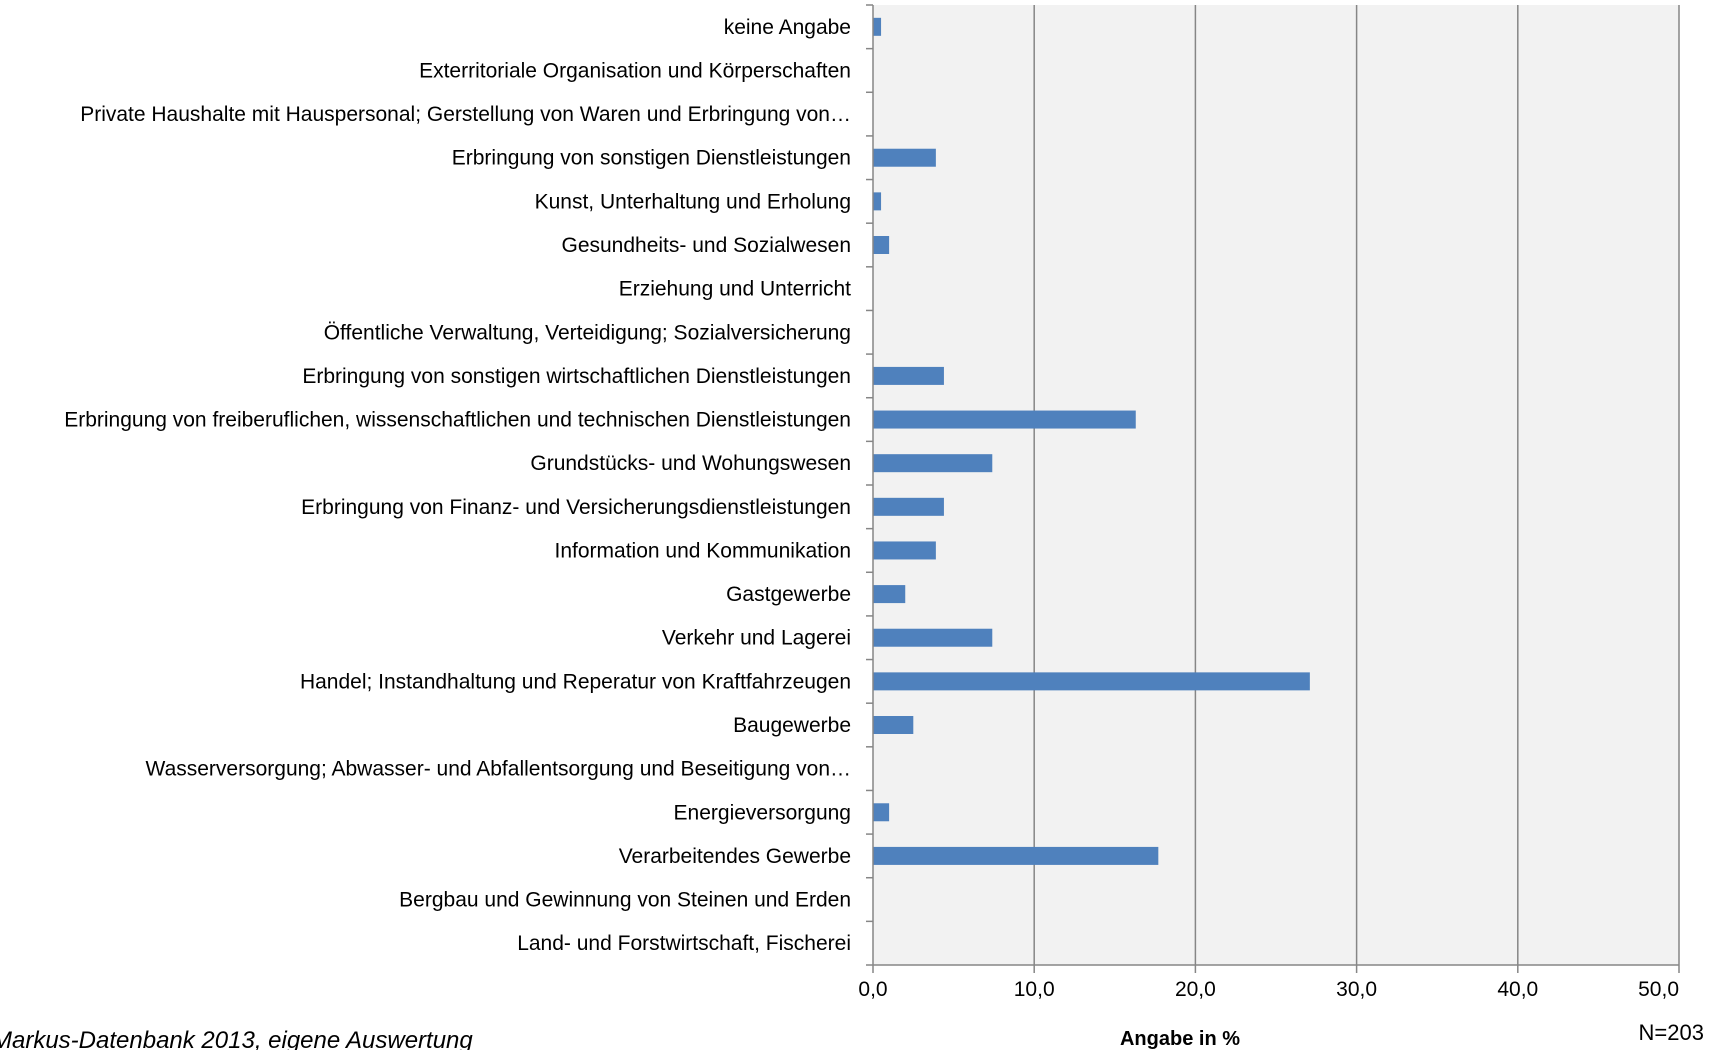 The width and height of the screenshot is (1710, 1050). What do you see at coordinates (1356, 989) in the screenshot?
I see `x-tick-label: 30,0` at bounding box center [1356, 989].